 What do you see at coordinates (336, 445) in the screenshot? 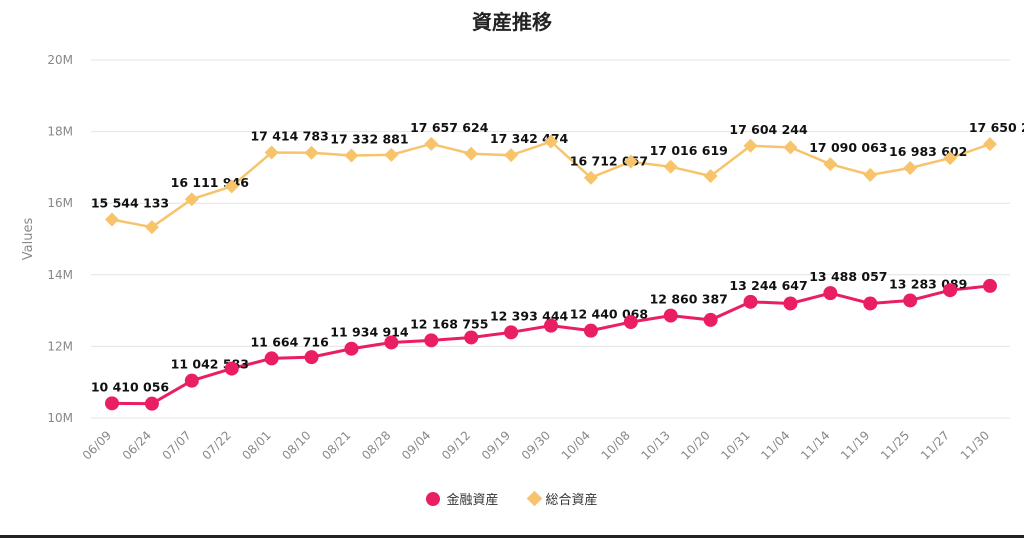
I see `x-tick-label: 08/21` at bounding box center [336, 445].